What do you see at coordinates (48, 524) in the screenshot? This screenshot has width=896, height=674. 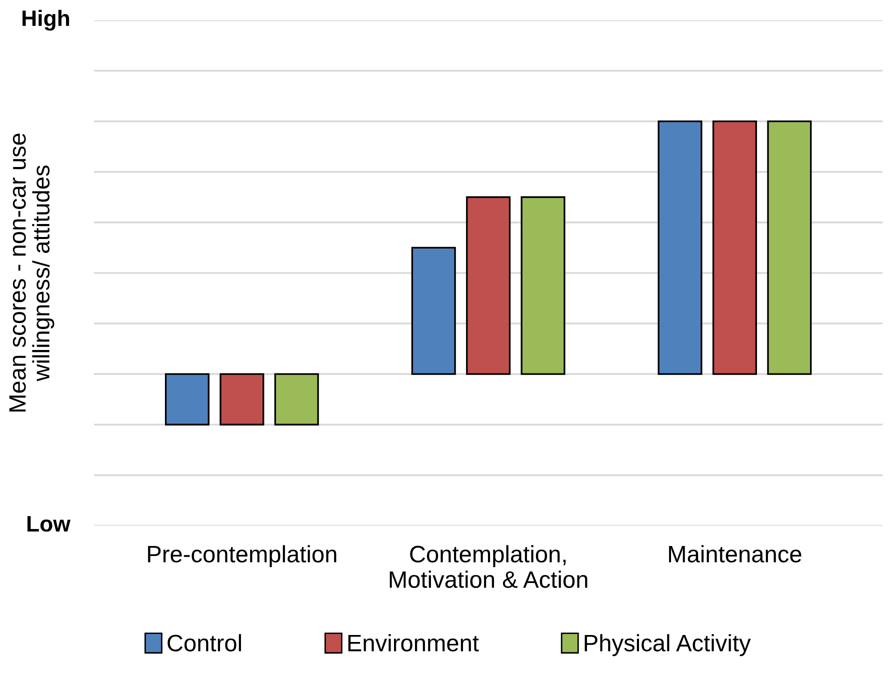 I see `text: Low` at bounding box center [48, 524].